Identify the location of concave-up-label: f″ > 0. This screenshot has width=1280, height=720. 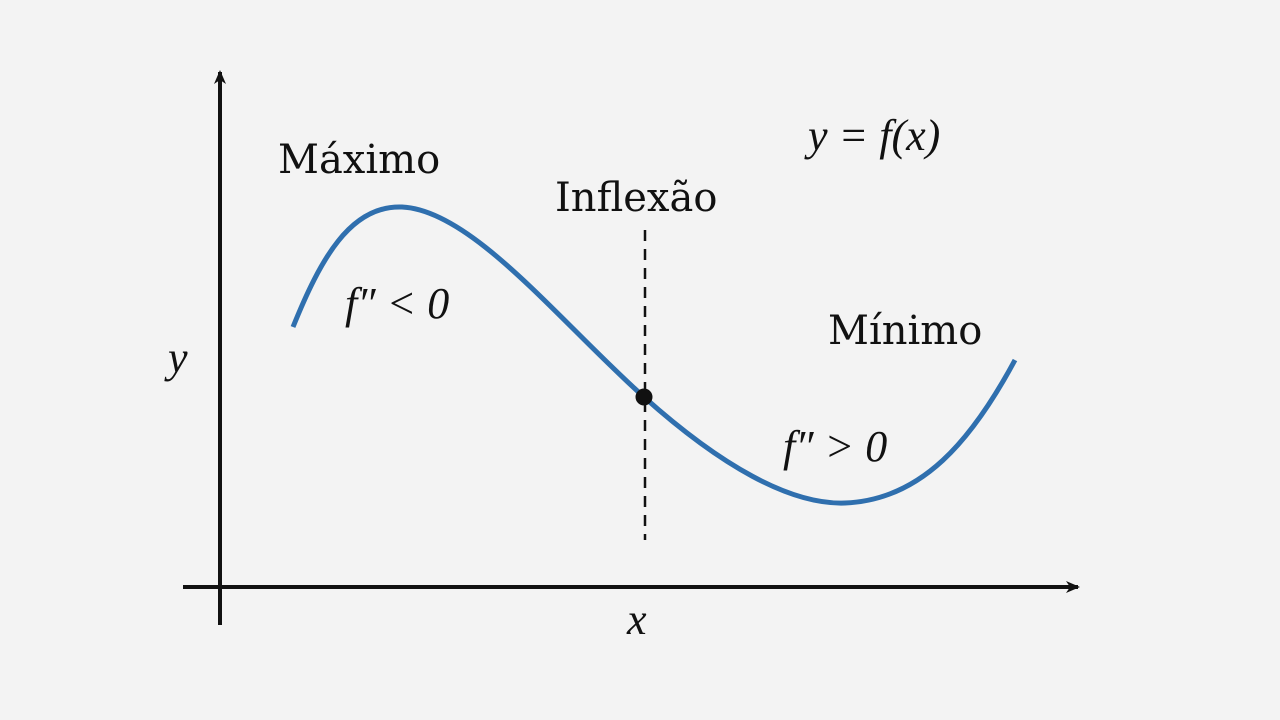
(835, 446).